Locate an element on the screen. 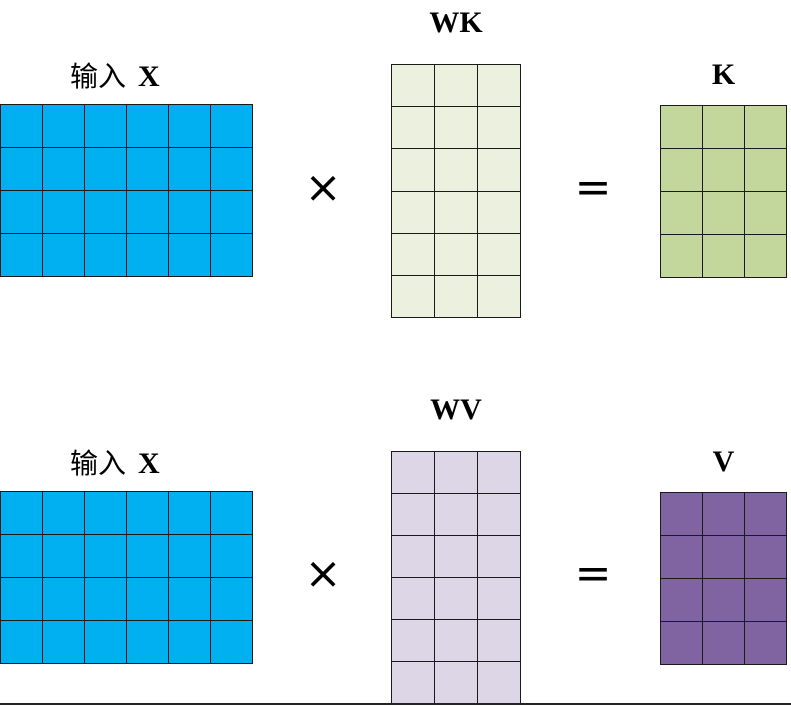 The width and height of the screenshot is (791, 706). bottom-equals-sign: = is located at coordinates (593, 573).